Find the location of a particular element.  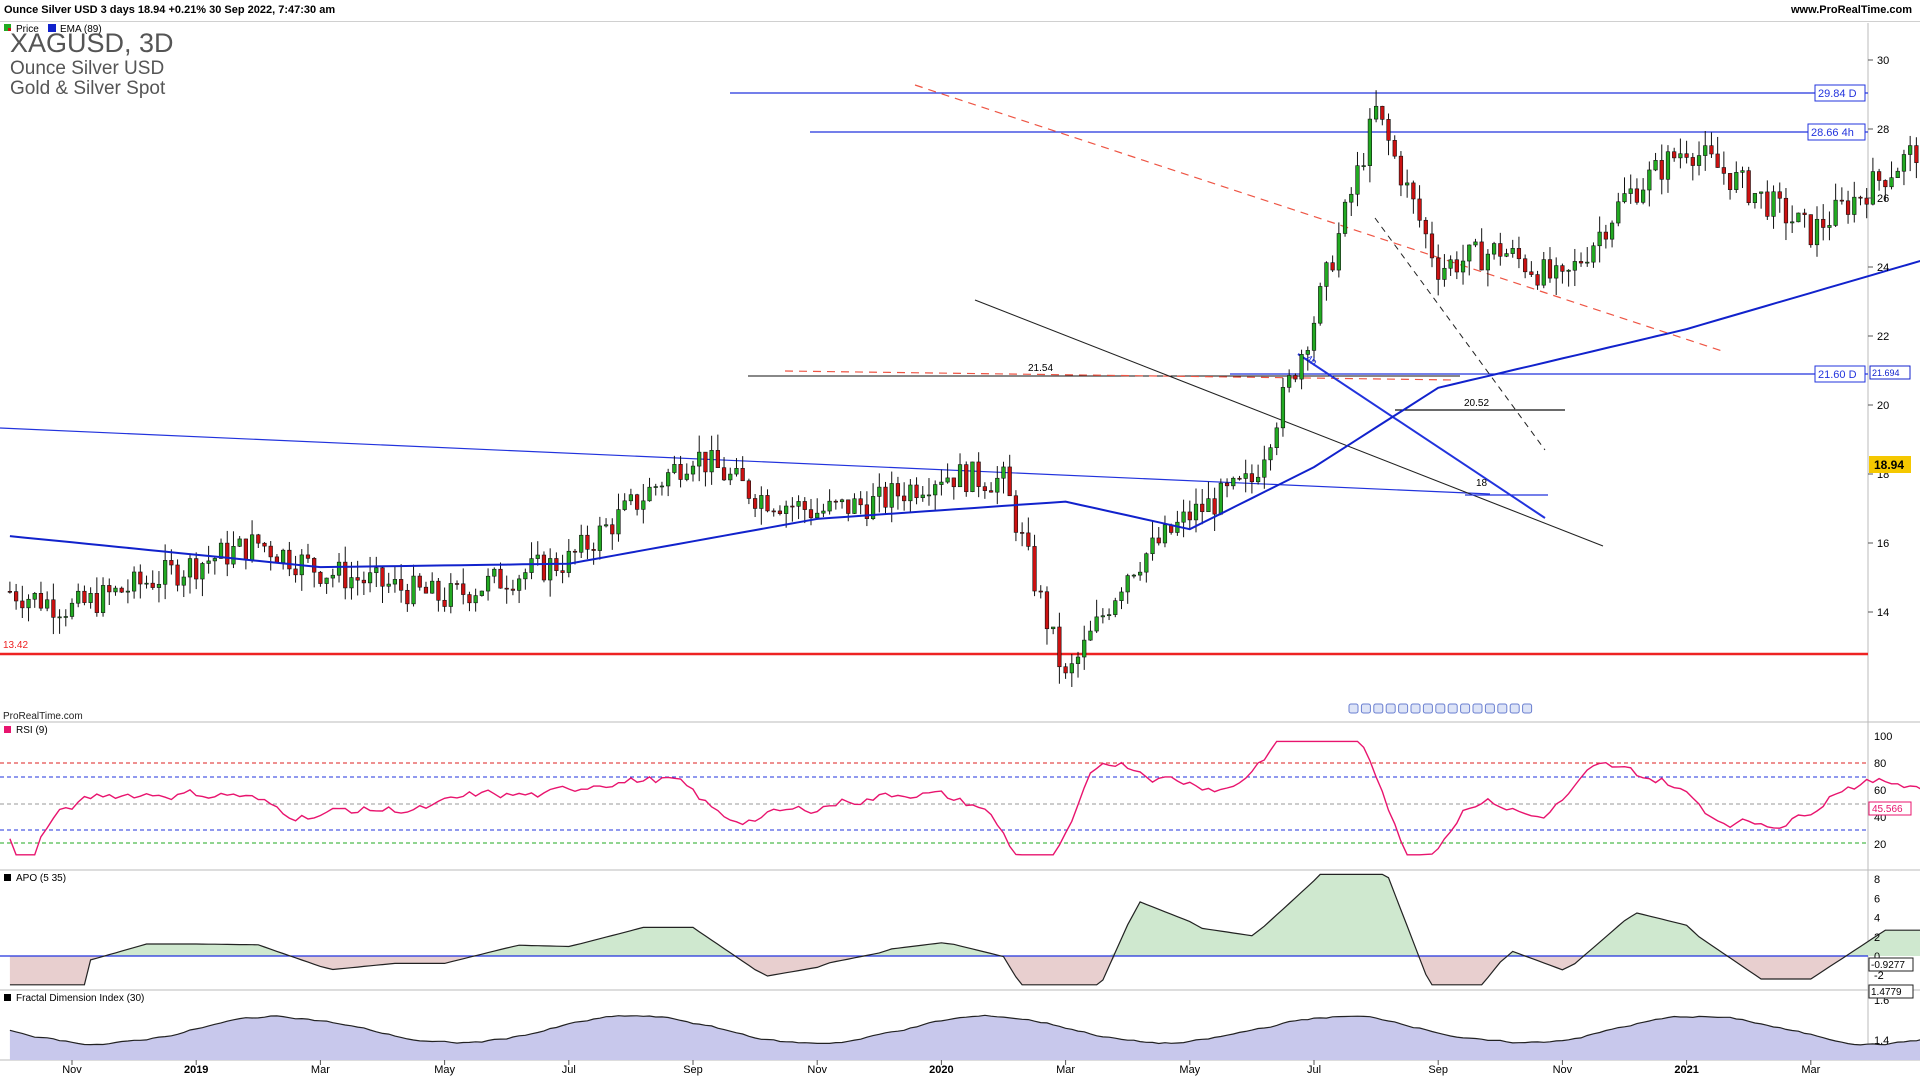

apo-tick: 6 is located at coordinates (1877, 899).